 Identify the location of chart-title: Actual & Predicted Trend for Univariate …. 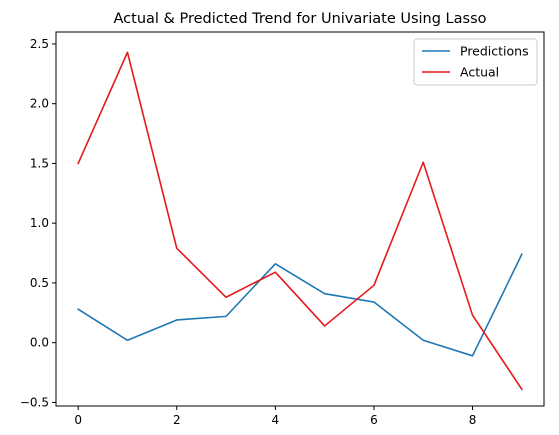
(300, 19).